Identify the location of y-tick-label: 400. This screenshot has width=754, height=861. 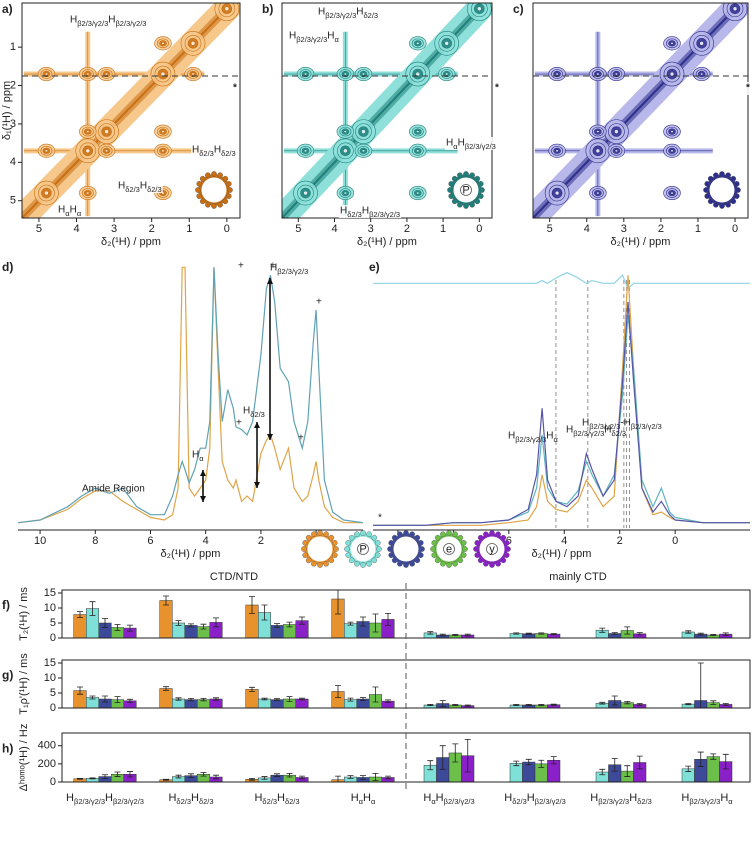
(47, 746).